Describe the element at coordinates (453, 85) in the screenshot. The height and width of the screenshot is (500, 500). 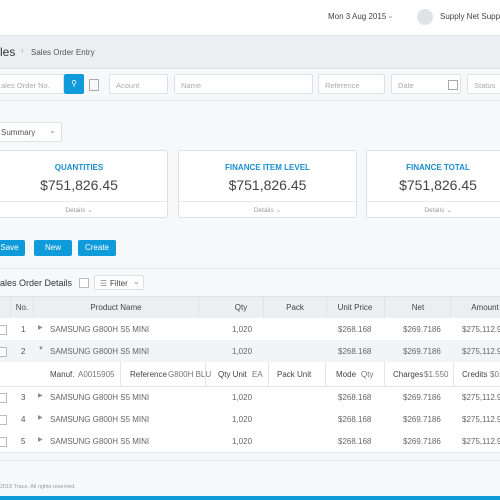
I see `calendar-icon` at that location.